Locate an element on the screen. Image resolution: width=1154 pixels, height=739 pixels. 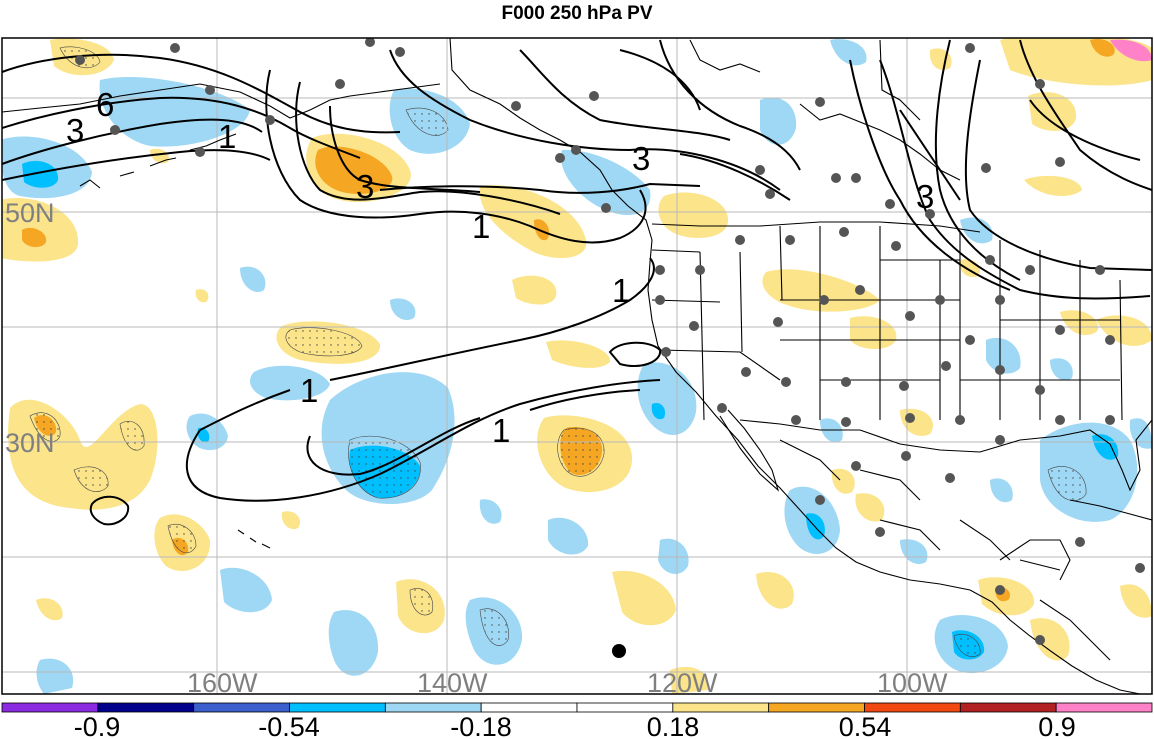
lon-label-140w: 140W is located at coordinates (452, 683).